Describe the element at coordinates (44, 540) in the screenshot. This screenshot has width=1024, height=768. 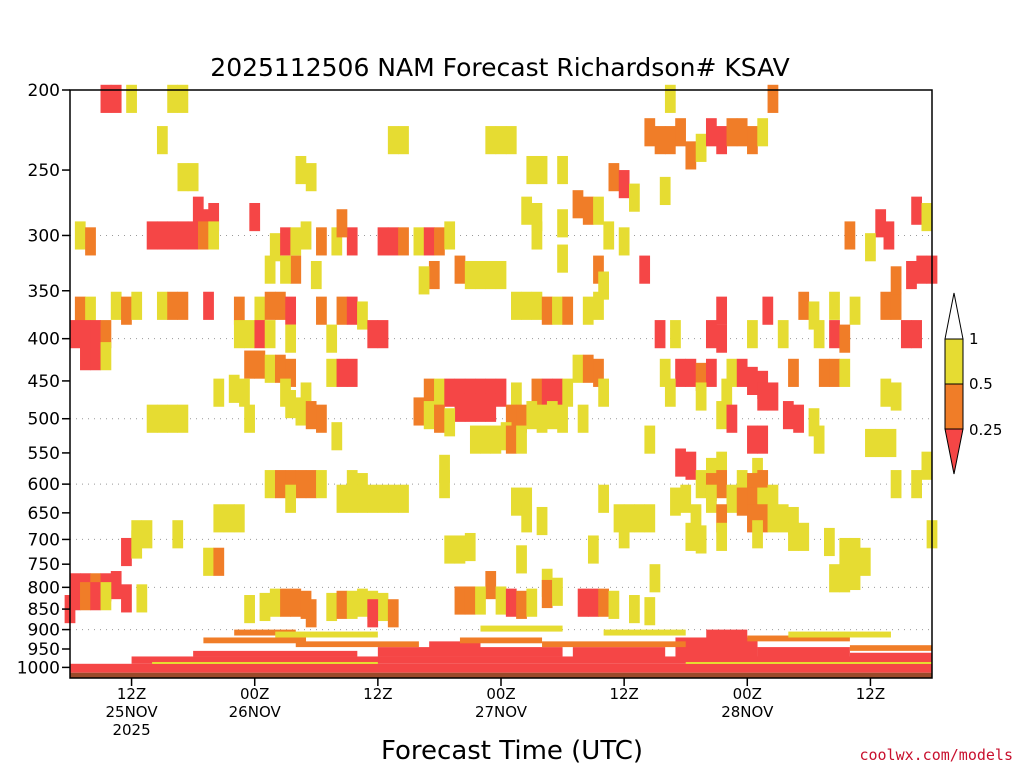
I see `y-tick-label: 700` at that location.